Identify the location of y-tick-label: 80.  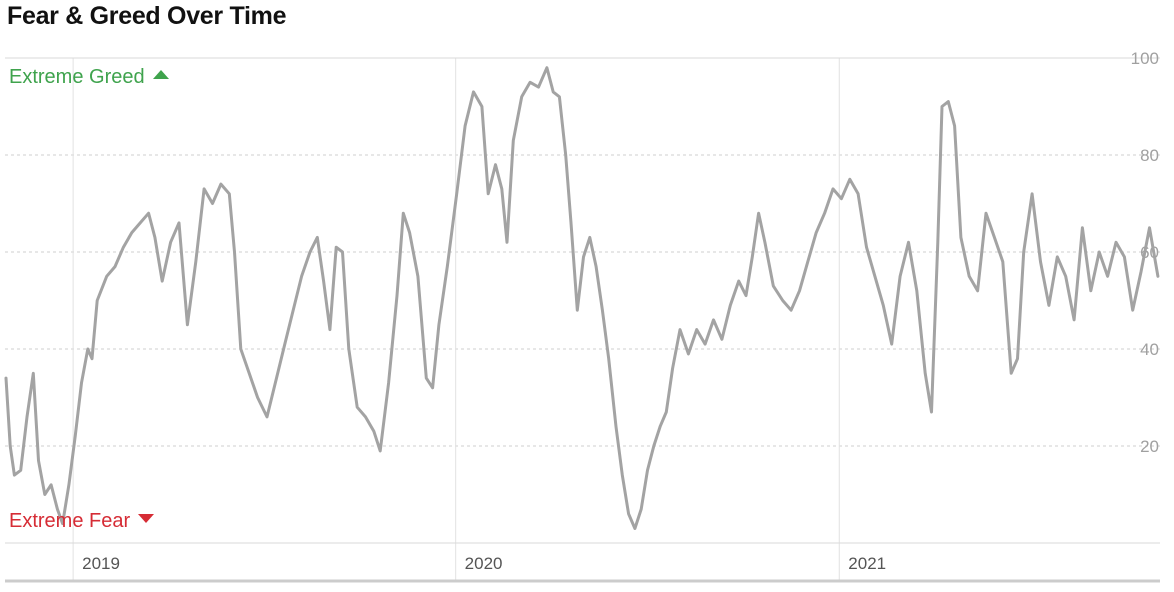
(1149, 155).